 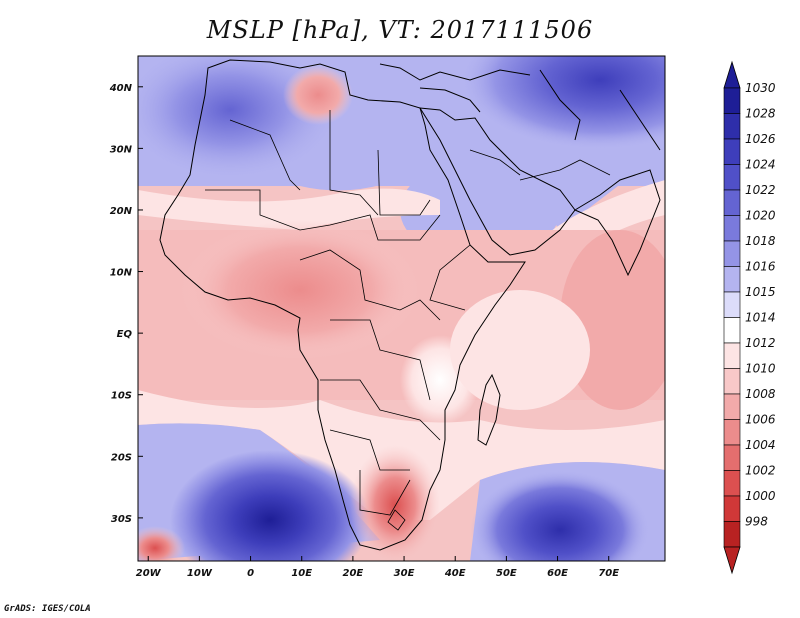 I want to click on colorbar-label: 1016, so click(x=760, y=267).